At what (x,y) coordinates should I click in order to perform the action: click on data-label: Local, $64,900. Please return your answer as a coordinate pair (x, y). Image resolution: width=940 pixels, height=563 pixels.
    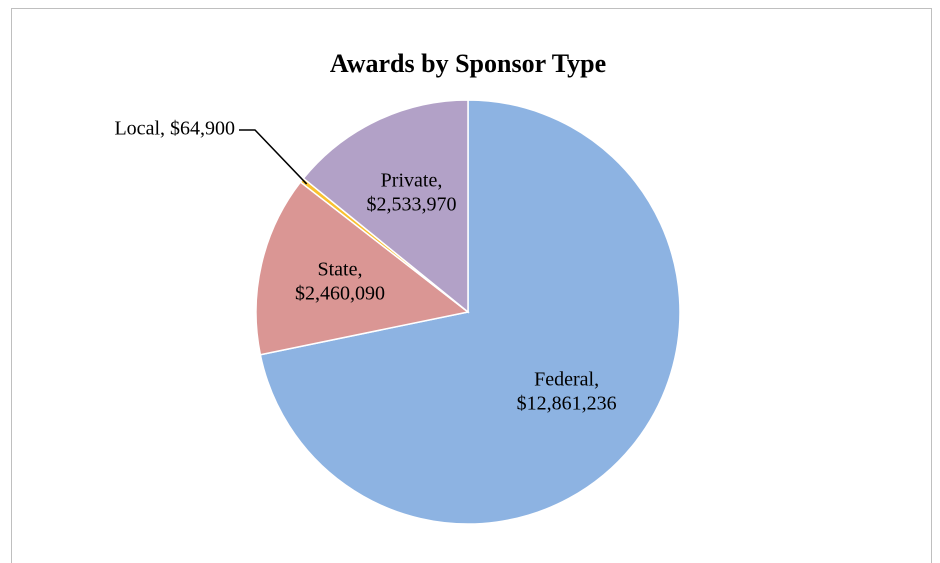
    Looking at the image, I should click on (174, 129).